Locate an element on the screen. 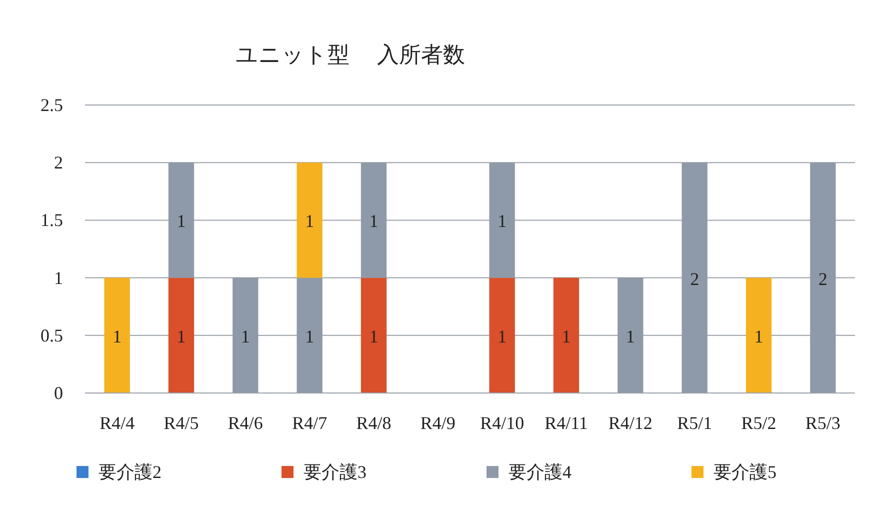 This screenshot has width=873, height=511. legend-label: 要介護2 is located at coordinates (130, 472).